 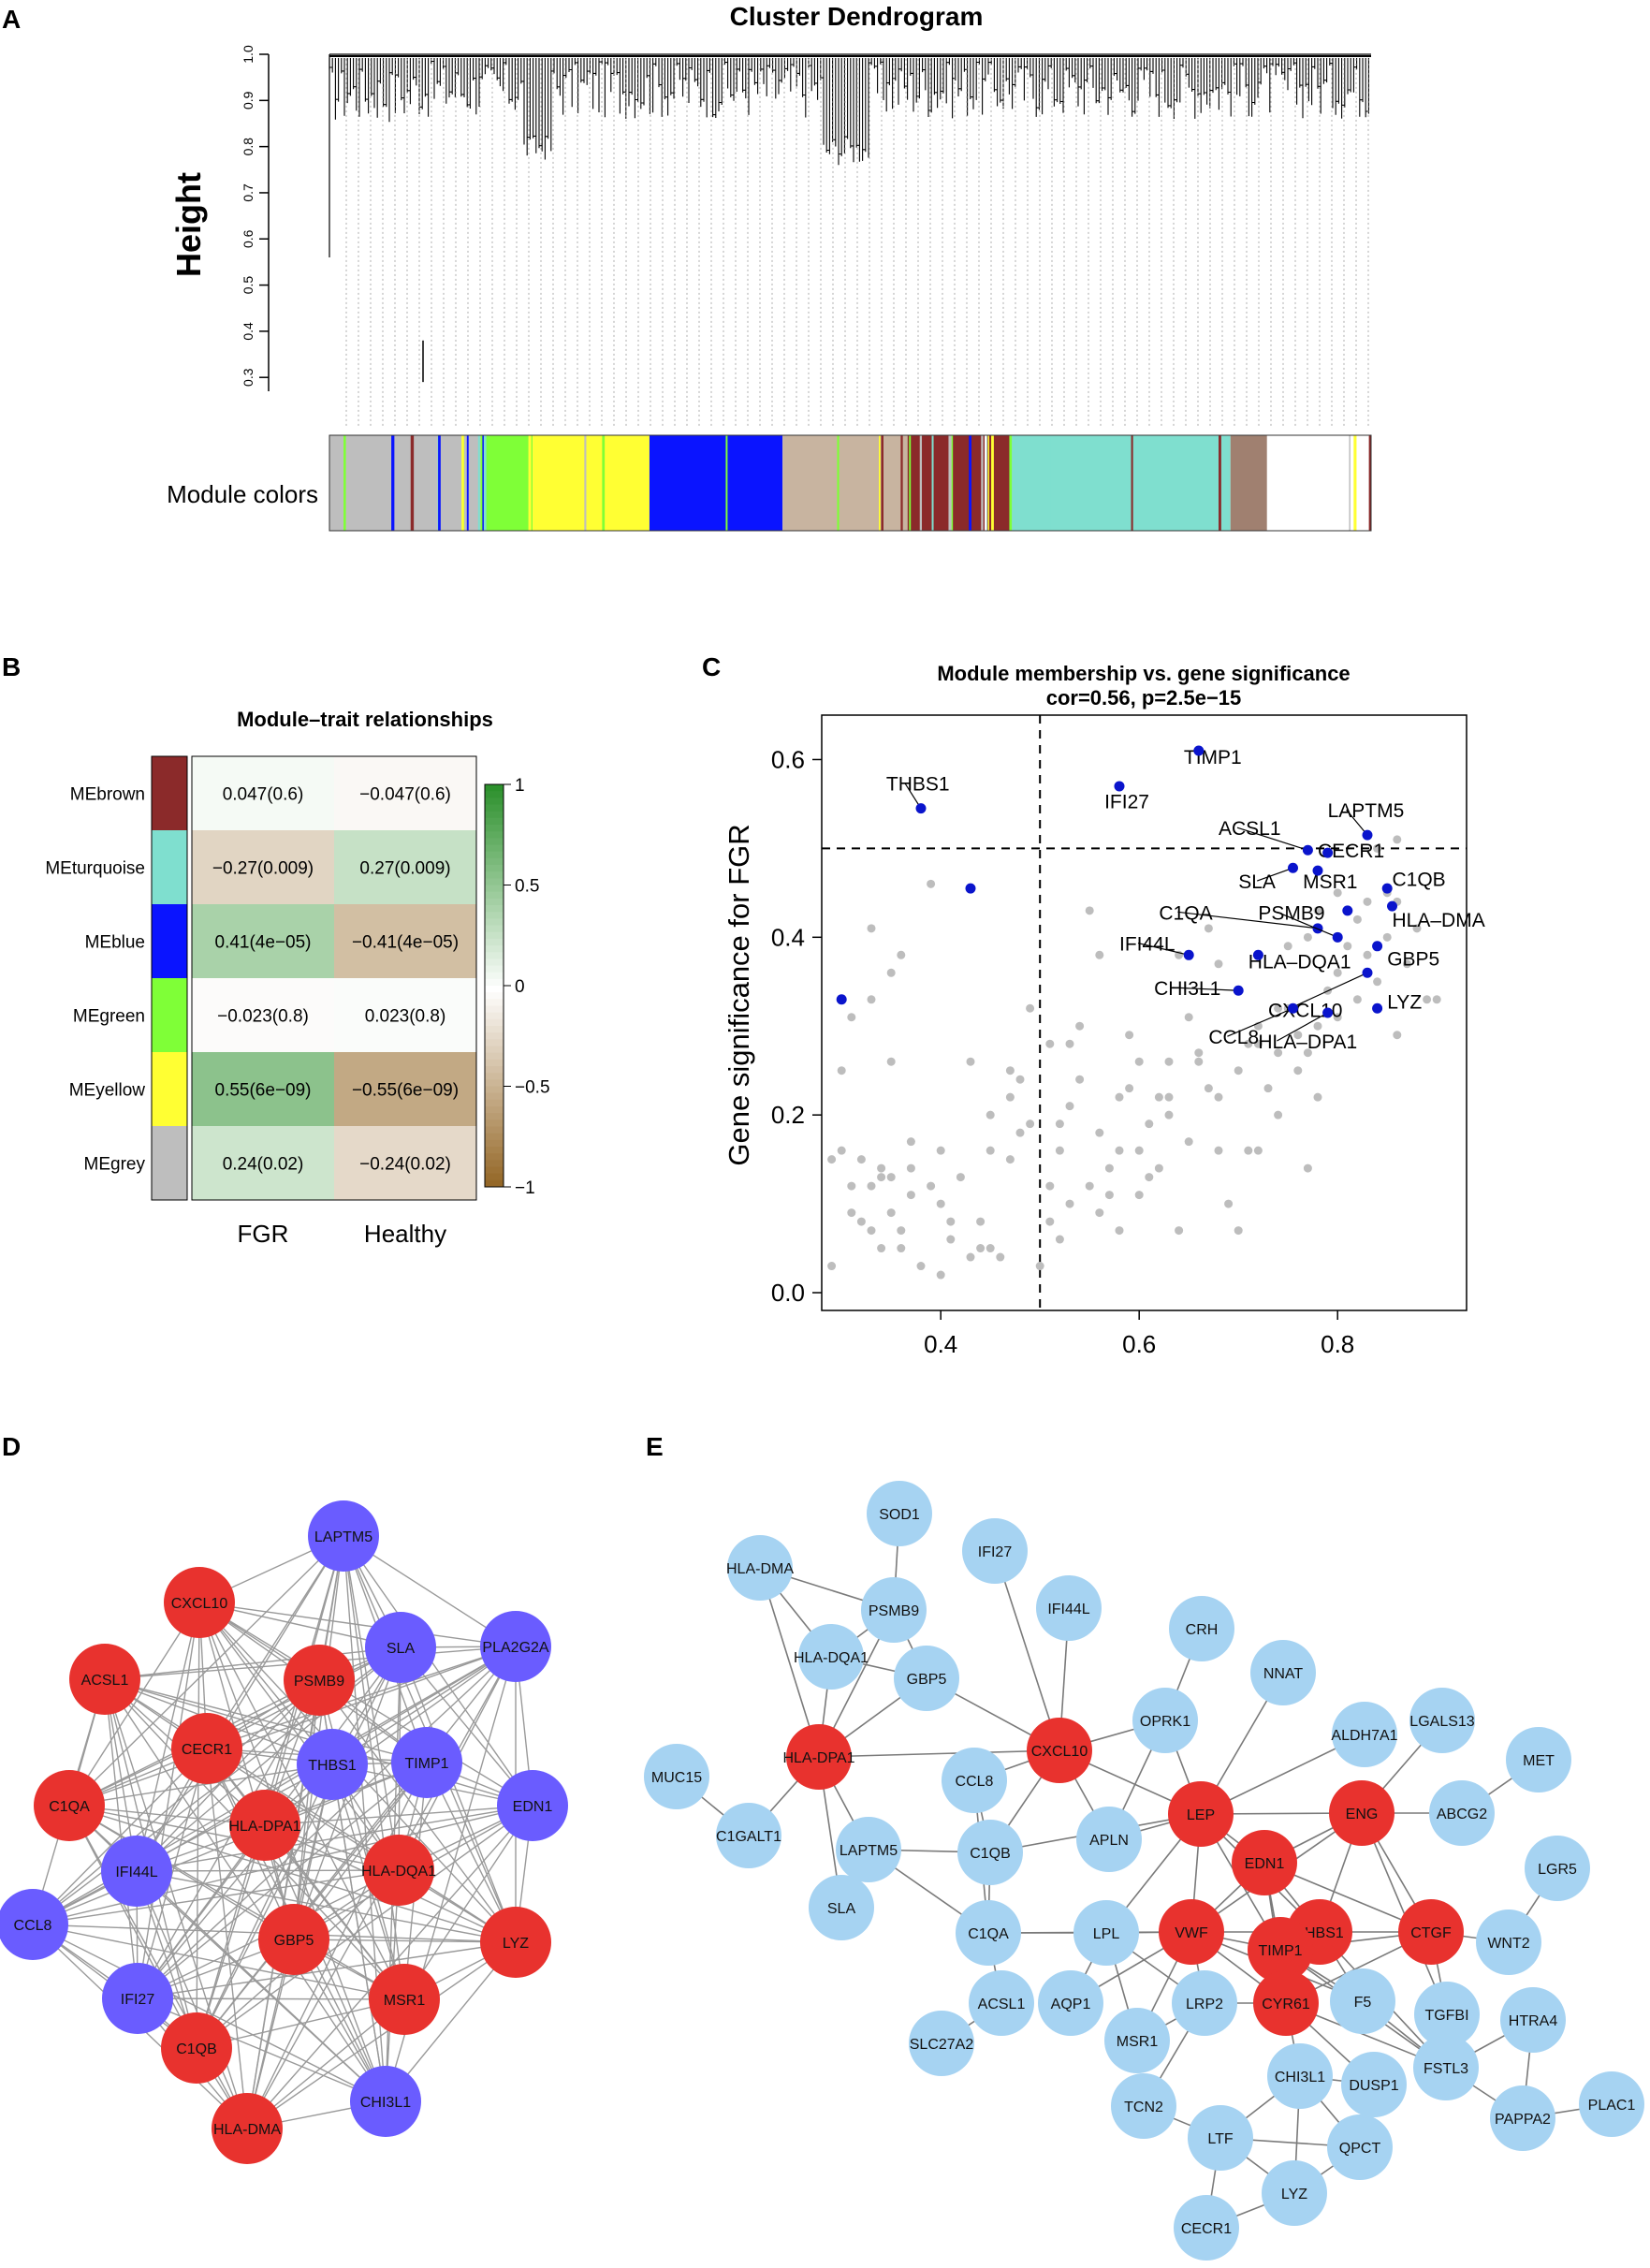 I want to click on network-node-label: LGR5, so click(x=1557, y=1870).